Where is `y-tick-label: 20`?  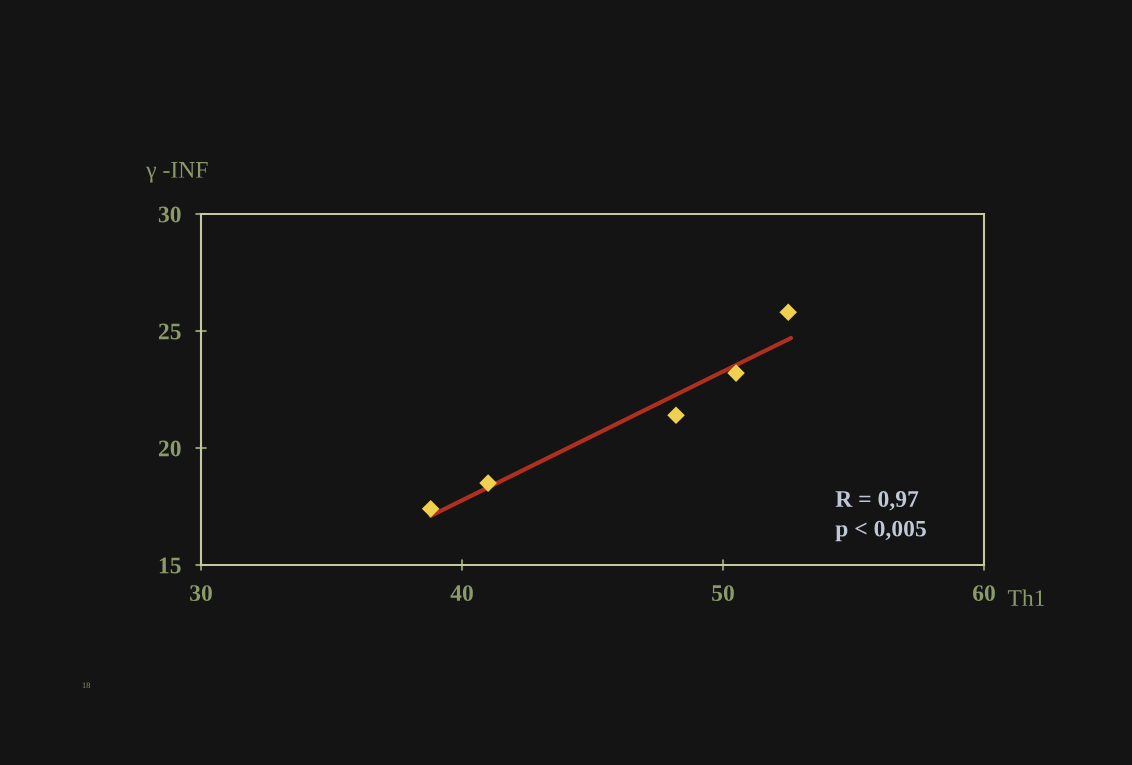
y-tick-label: 20 is located at coordinates (169, 448).